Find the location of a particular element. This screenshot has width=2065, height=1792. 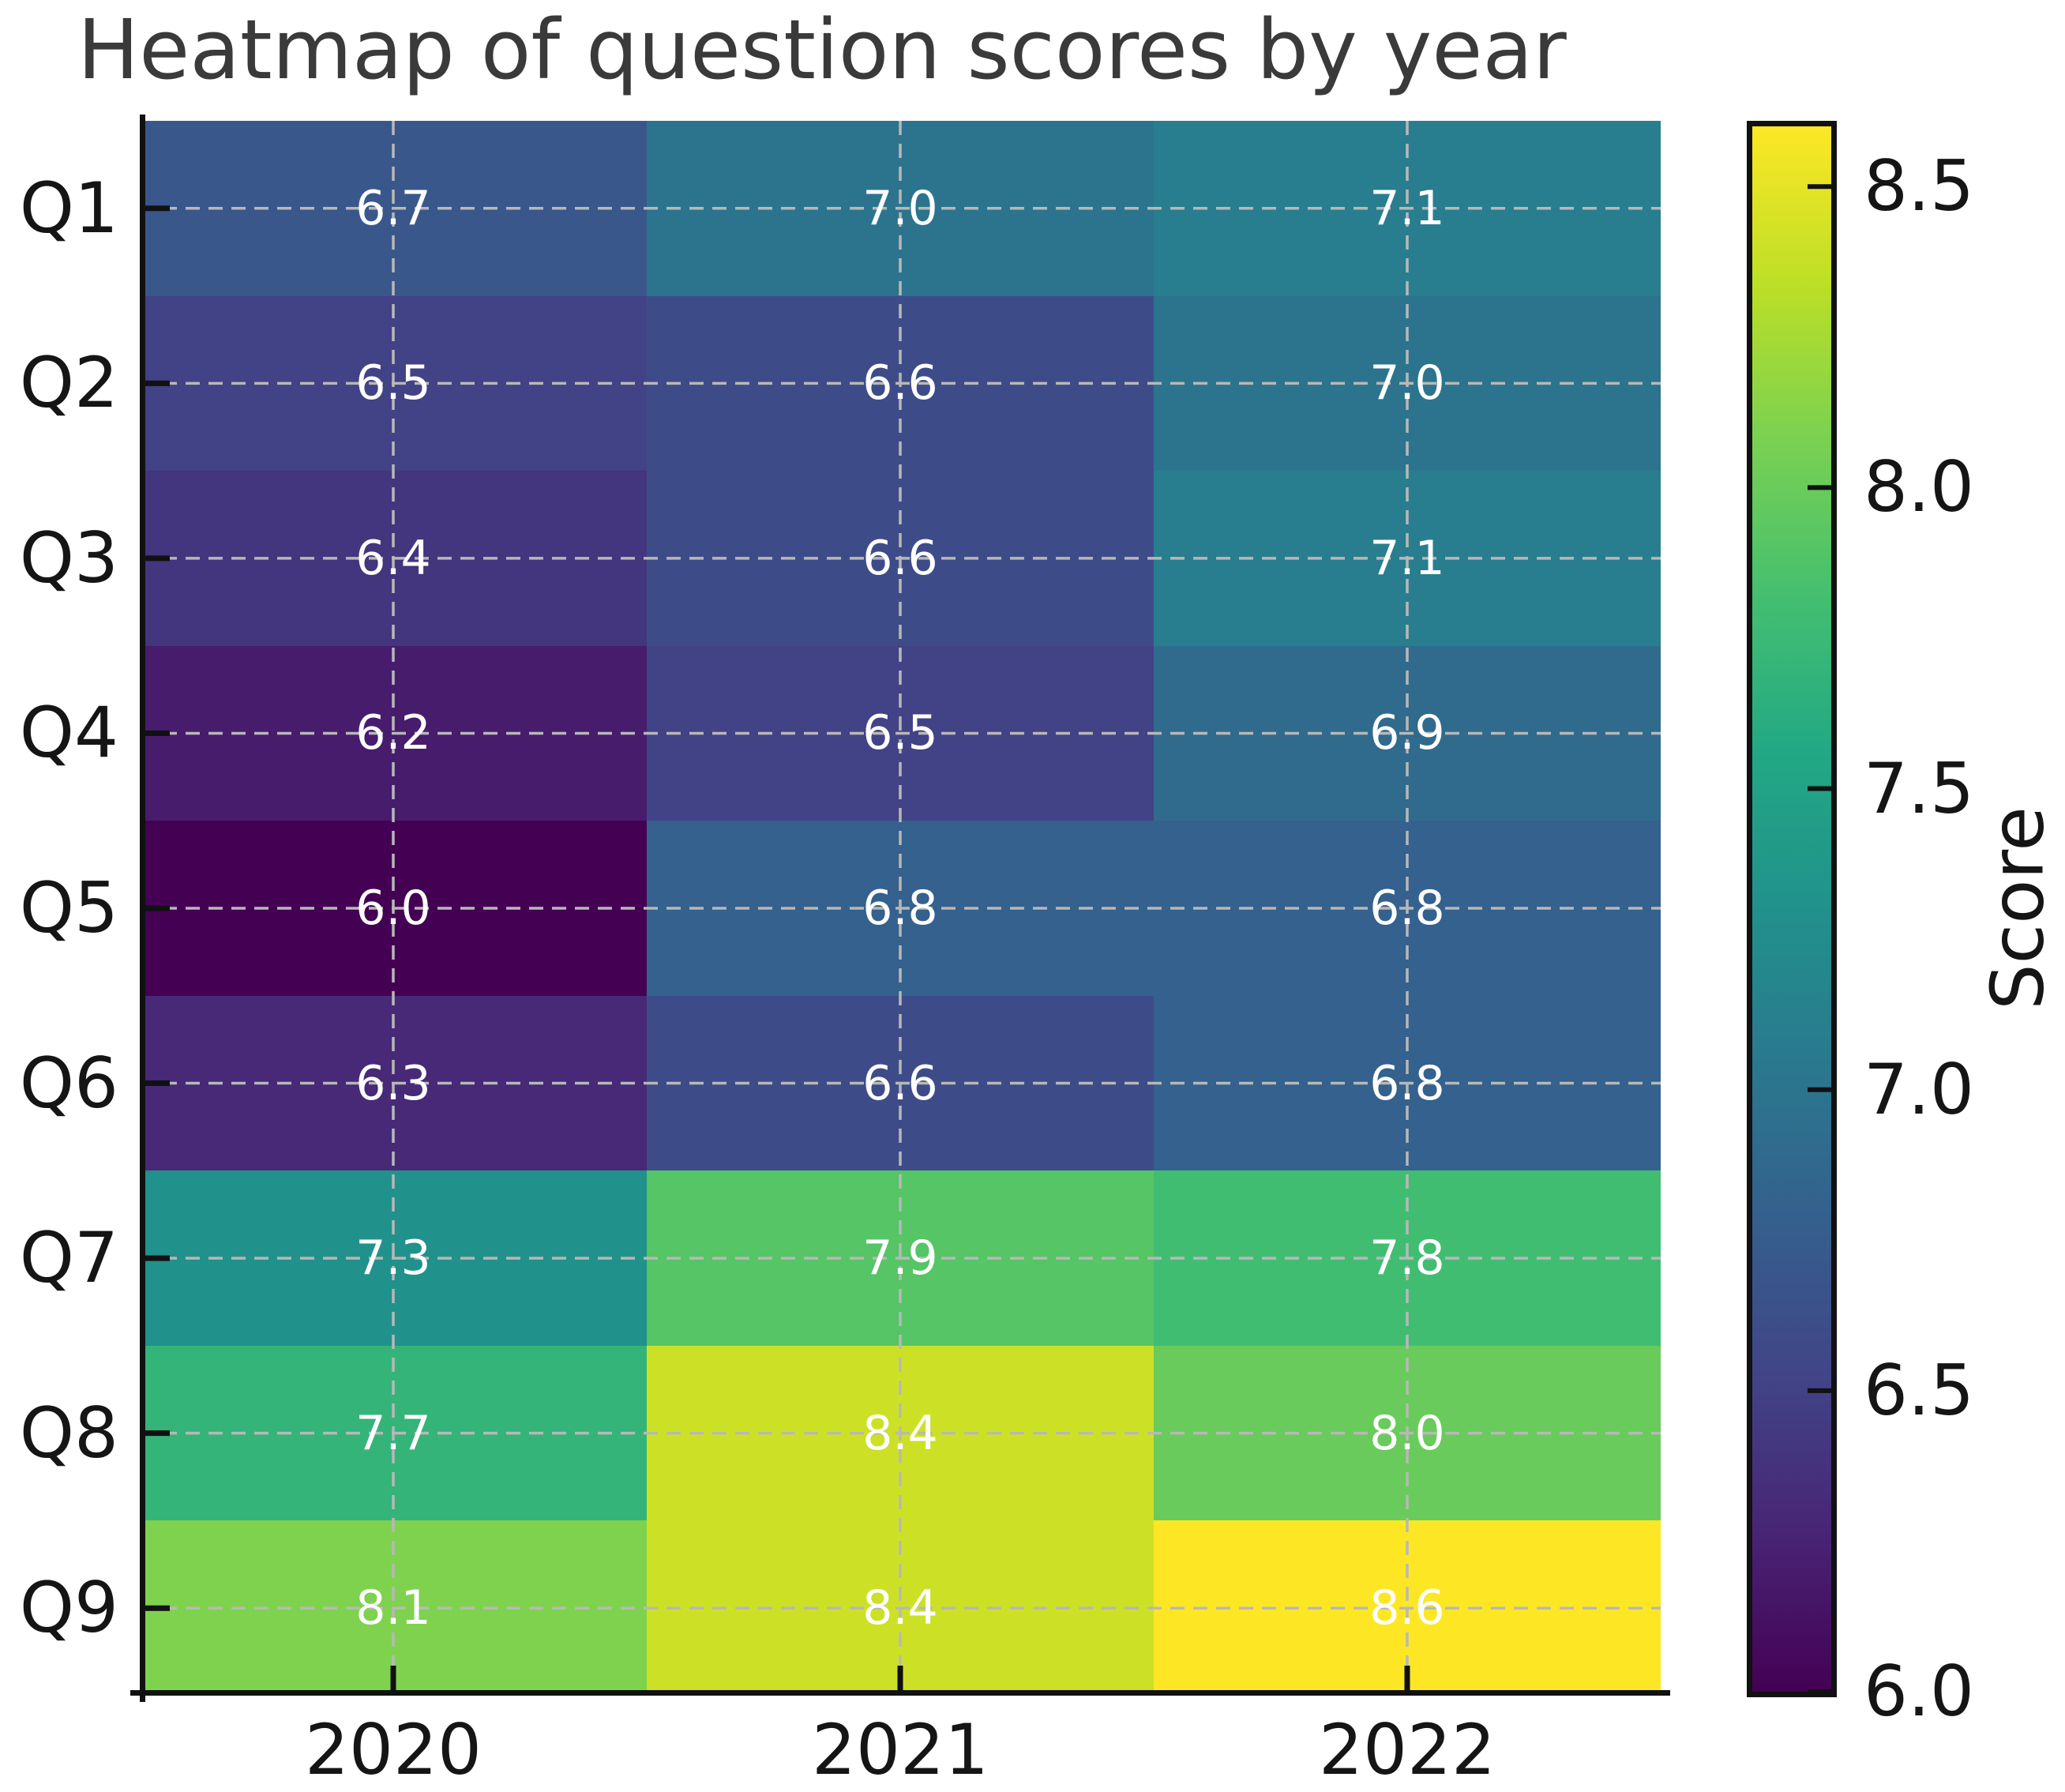

y-tick-label: Q5 is located at coordinates (68, 908).